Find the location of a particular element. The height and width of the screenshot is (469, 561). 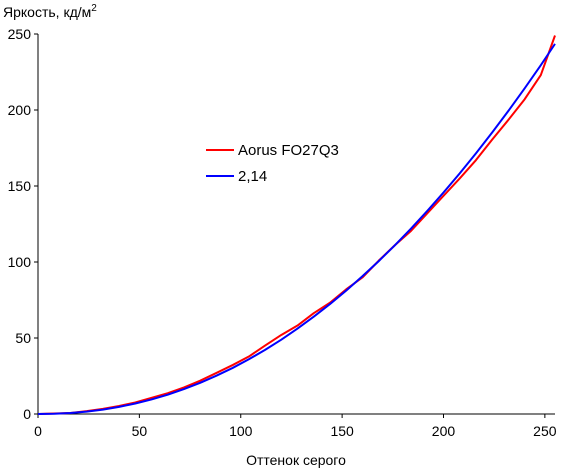

y-axis-title-main: Яркость, кд/м is located at coordinates (47, 12).